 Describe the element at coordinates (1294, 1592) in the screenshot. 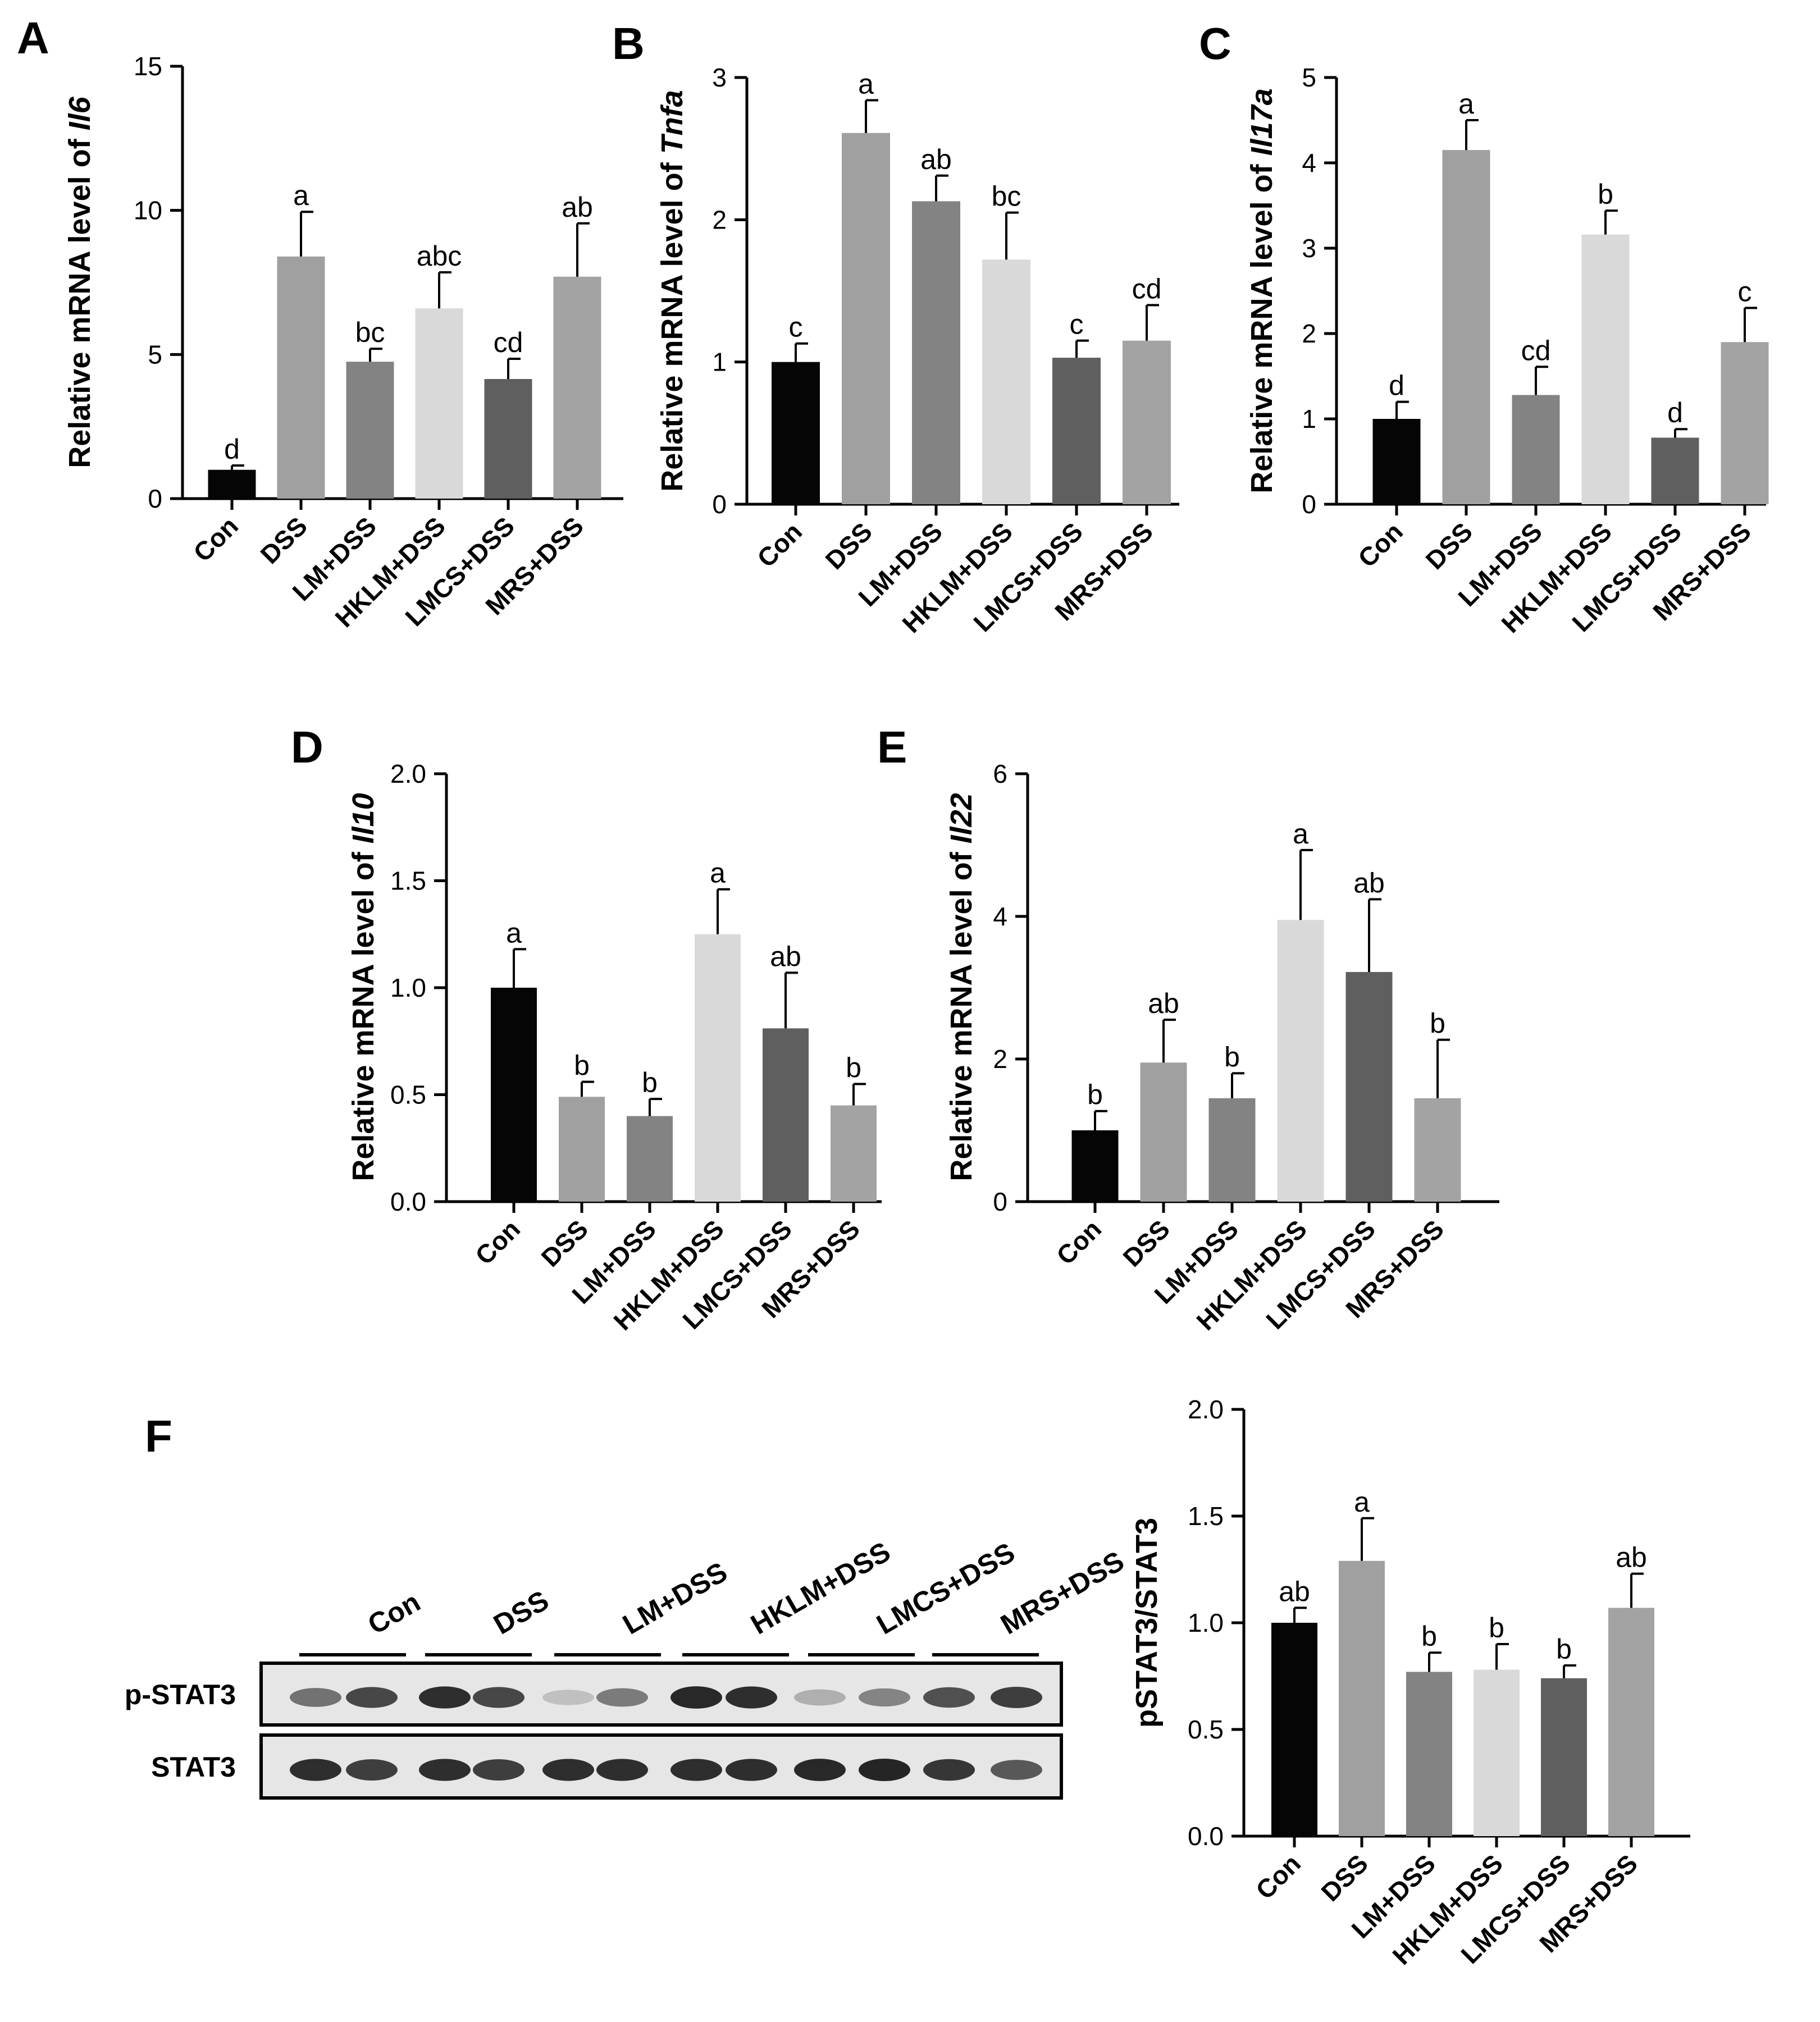

I see `significance-label-con: ab` at that location.